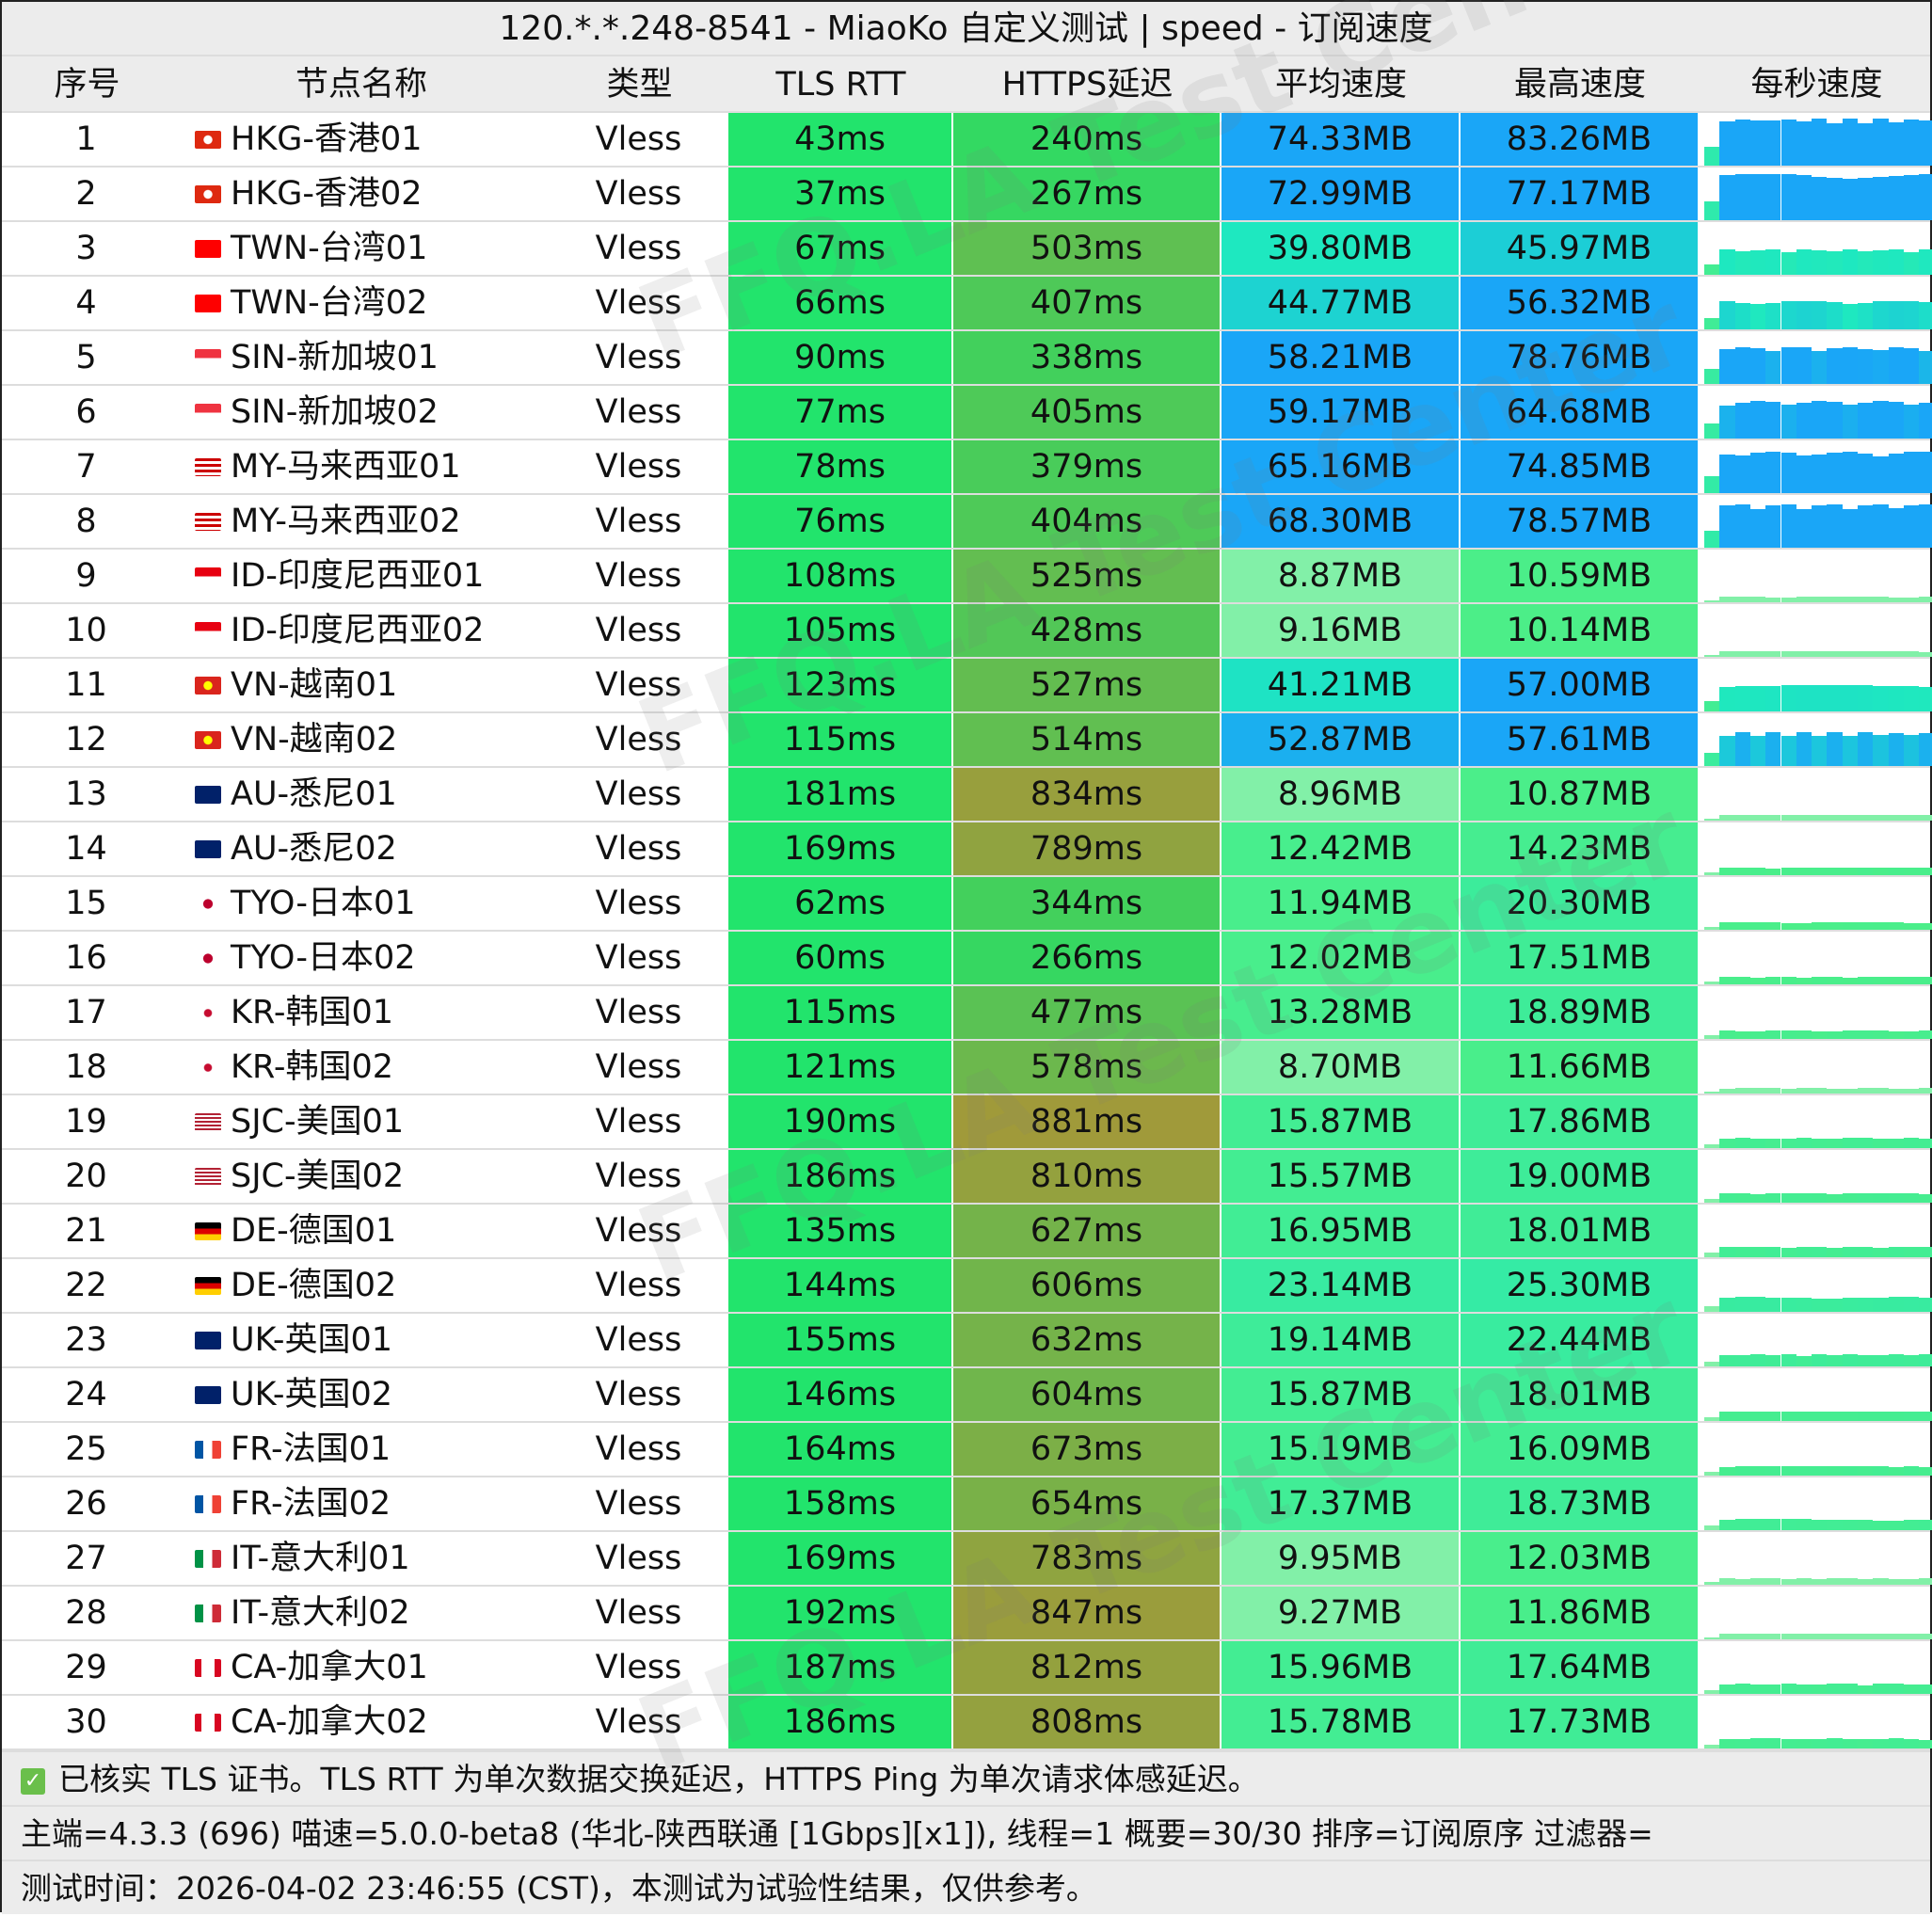  I want to click on flag-it-icon, so click(208, 1558).